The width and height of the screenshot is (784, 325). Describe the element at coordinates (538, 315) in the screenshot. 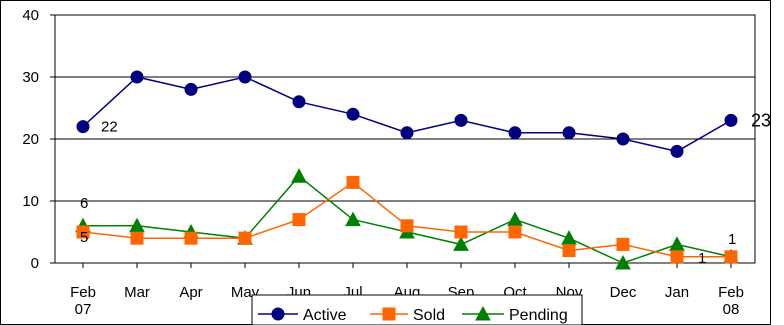

I see `legend-label-pending: Pending` at that location.